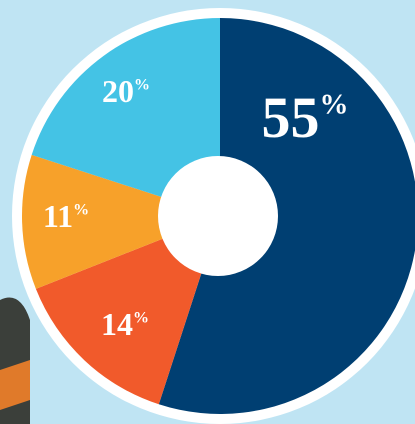 The image size is (415, 424). I want to click on photo-fragment, so click(15, 385).